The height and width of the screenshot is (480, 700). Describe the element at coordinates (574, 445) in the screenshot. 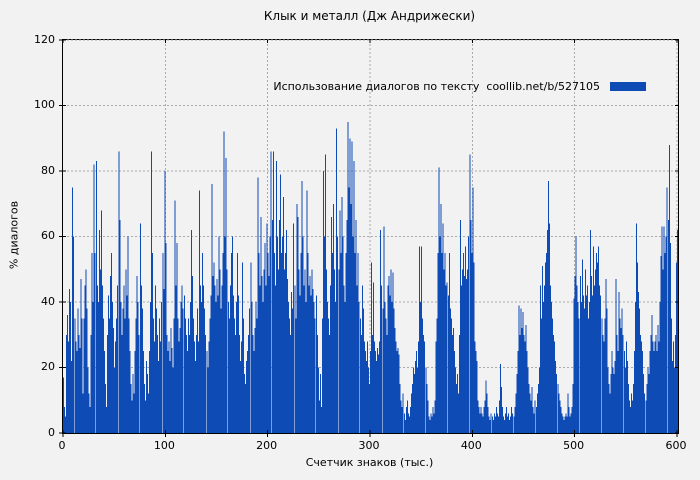

I see `x-tick-label: 500` at that location.